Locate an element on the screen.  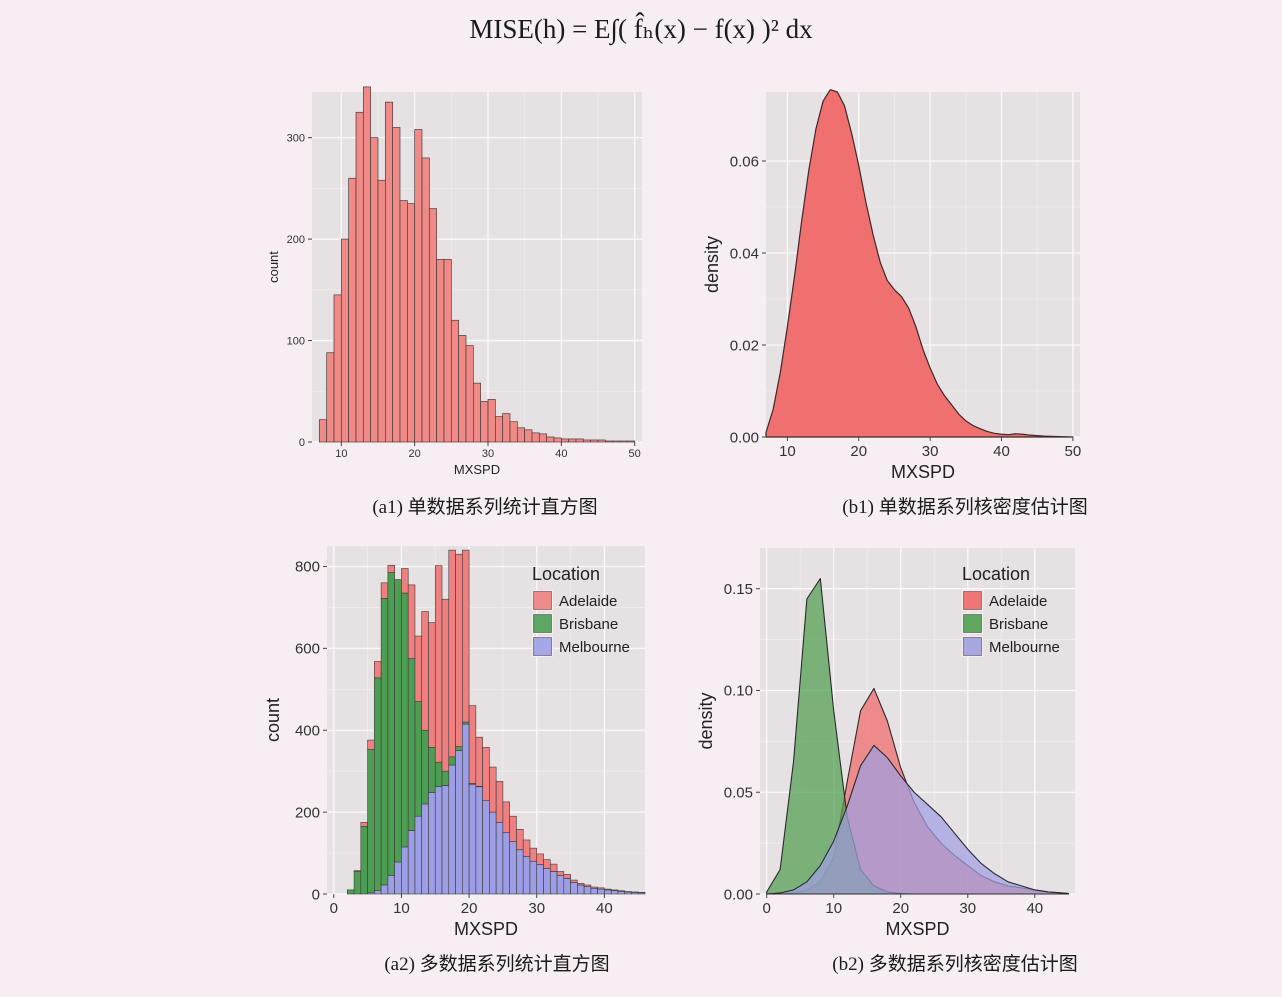
y-tick-label: 0.05 is located at coordinates (738, 792).